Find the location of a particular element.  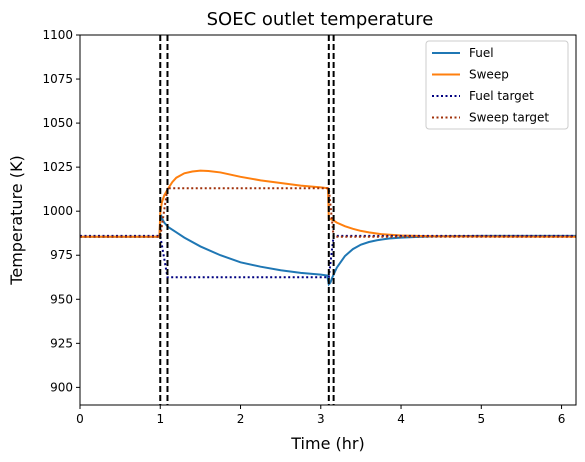

y-axis-title: Temperature (K) is located at coordinates (16, 220).